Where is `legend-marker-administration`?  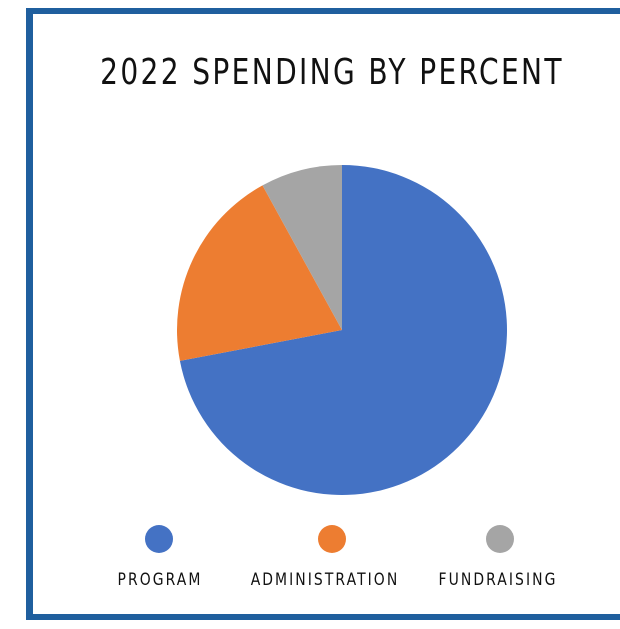 legend-marker-administration is located at coordinates (332, 539).